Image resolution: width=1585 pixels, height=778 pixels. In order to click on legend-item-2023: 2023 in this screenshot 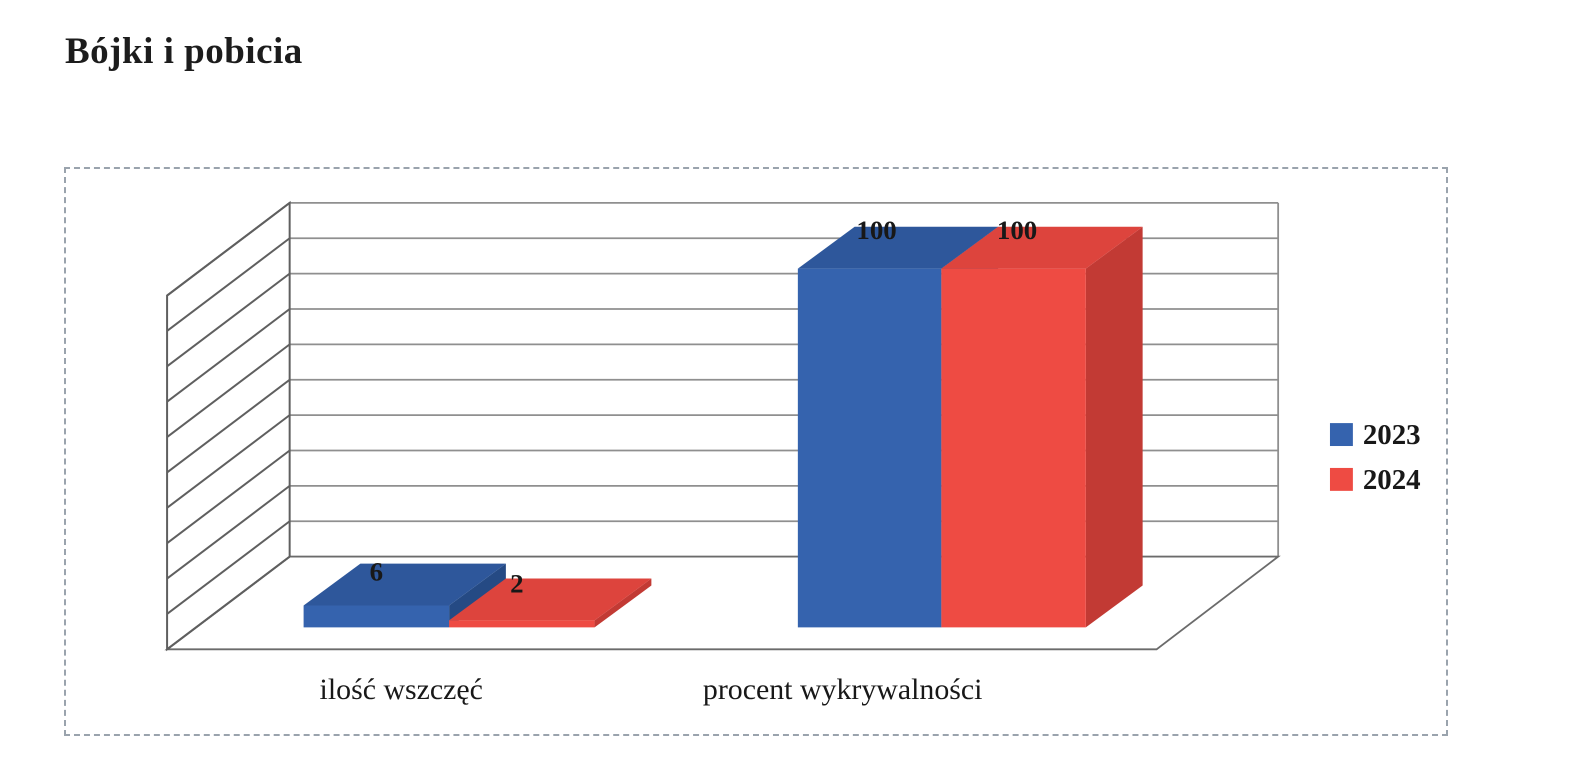, I will do `click(1375, 435)`.